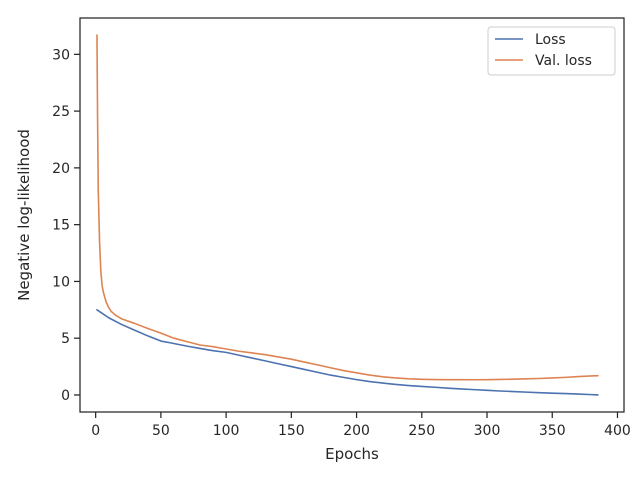 The width and height of the screenshot is (640, 480). I want to click on x-axis-label: Epochs, so click(352, 454).